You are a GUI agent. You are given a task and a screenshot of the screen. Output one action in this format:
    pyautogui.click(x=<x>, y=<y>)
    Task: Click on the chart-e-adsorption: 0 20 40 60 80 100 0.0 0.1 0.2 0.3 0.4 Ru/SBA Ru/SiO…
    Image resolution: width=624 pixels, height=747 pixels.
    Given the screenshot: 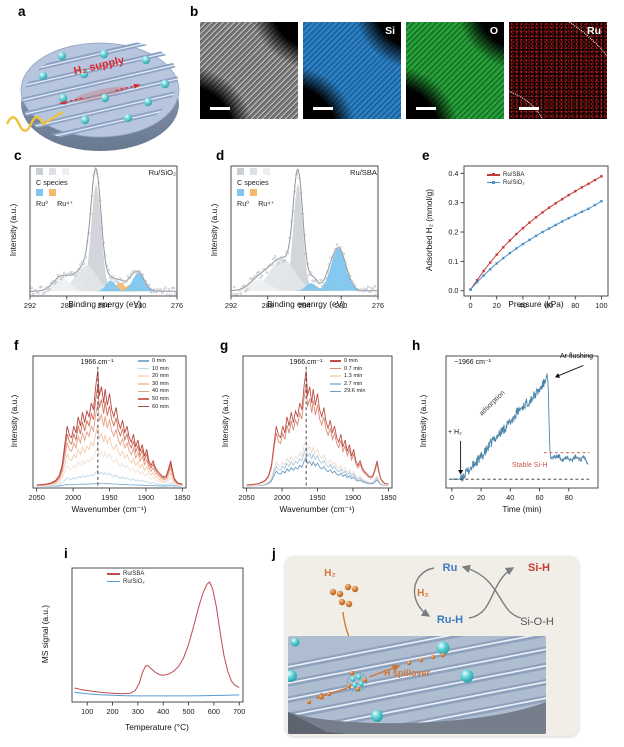 What is the action you would take?
    pyautogui.click(x=525, y=238)
    